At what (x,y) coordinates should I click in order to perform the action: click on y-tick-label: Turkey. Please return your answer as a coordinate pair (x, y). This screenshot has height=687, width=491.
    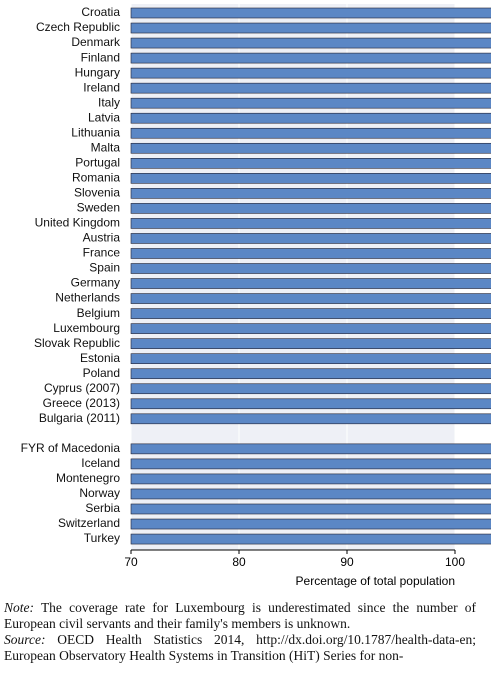
    Looking at the image, I should click on (102, 538).